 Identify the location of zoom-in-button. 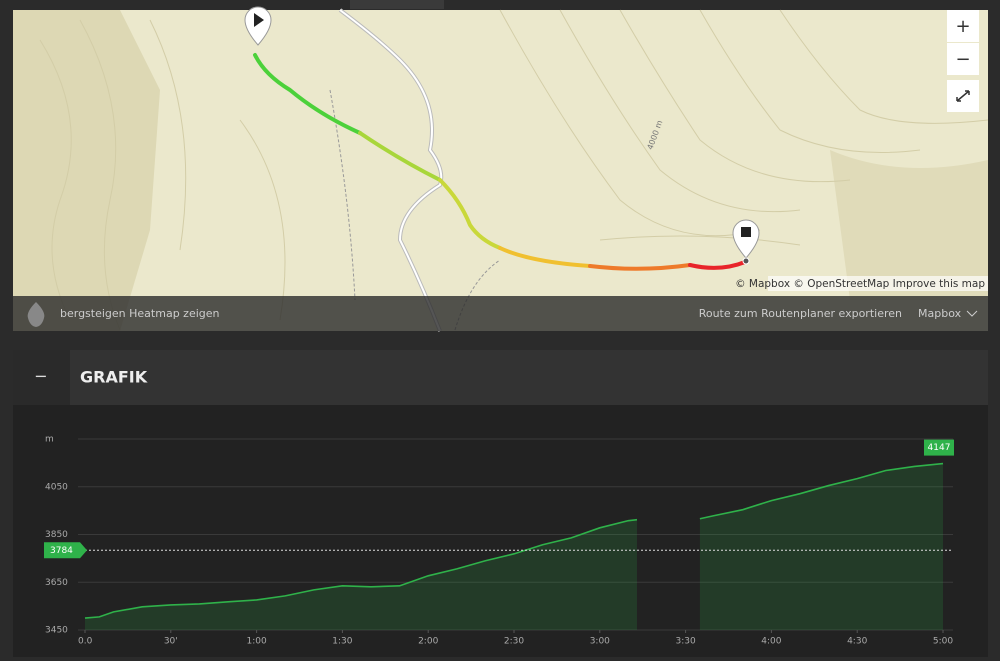
(963, 26).